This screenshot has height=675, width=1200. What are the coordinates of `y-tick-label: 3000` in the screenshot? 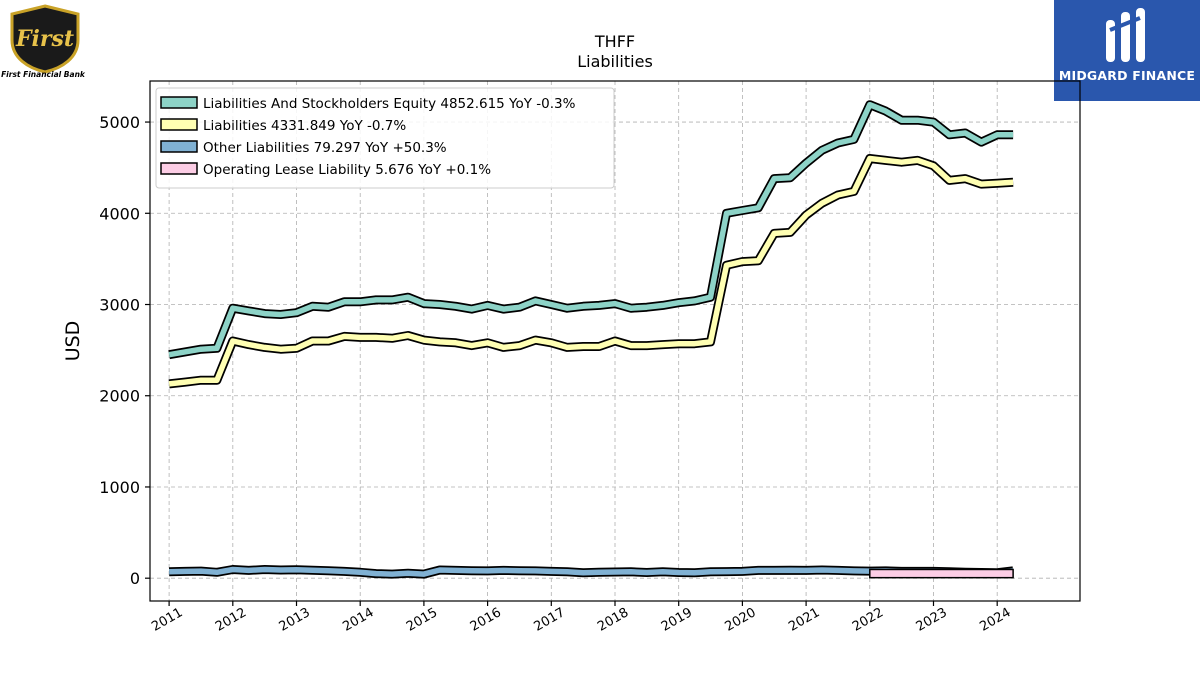 It's located at (119, 305).